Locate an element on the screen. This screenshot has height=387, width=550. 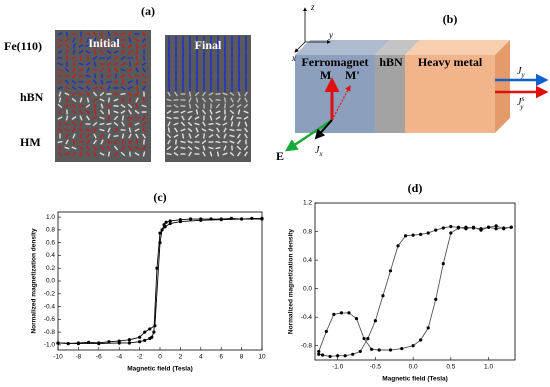
symbol: M' is located at coordinates (352, 75).